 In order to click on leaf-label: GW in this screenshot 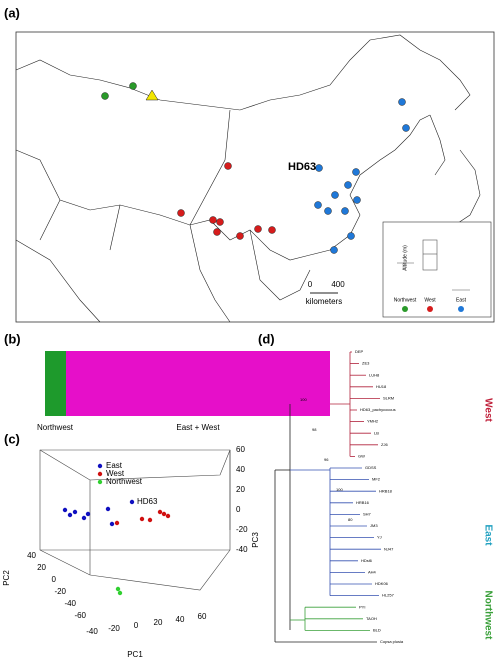, I will do `click(361, 455)`.